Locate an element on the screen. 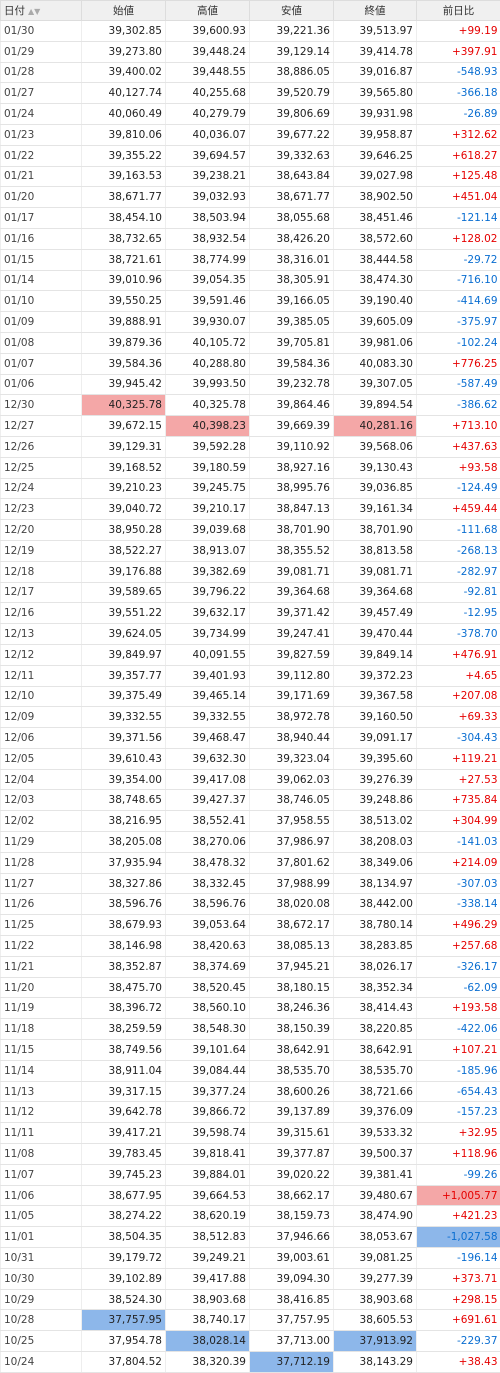 The height and width of the screenshot is (1373, 500). value-cell: 37,804.52 is located at coordinates (124, 1362).